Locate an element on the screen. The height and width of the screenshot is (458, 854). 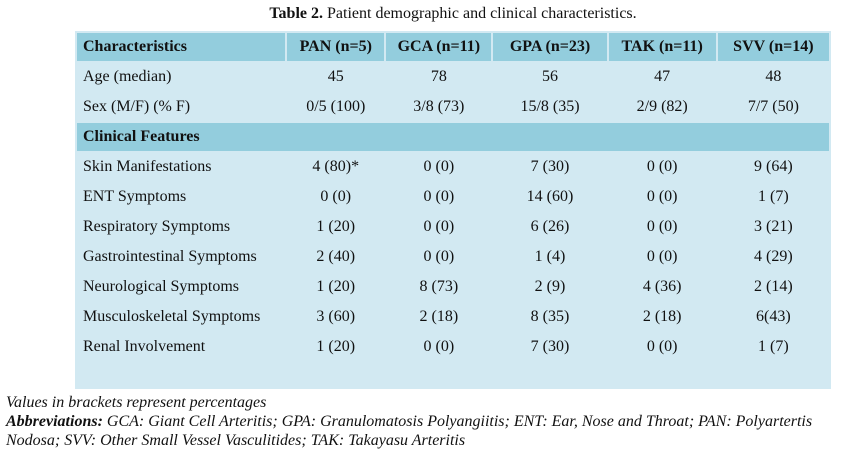
row-label: Renal Involvement is located at coordinates (181, 347).